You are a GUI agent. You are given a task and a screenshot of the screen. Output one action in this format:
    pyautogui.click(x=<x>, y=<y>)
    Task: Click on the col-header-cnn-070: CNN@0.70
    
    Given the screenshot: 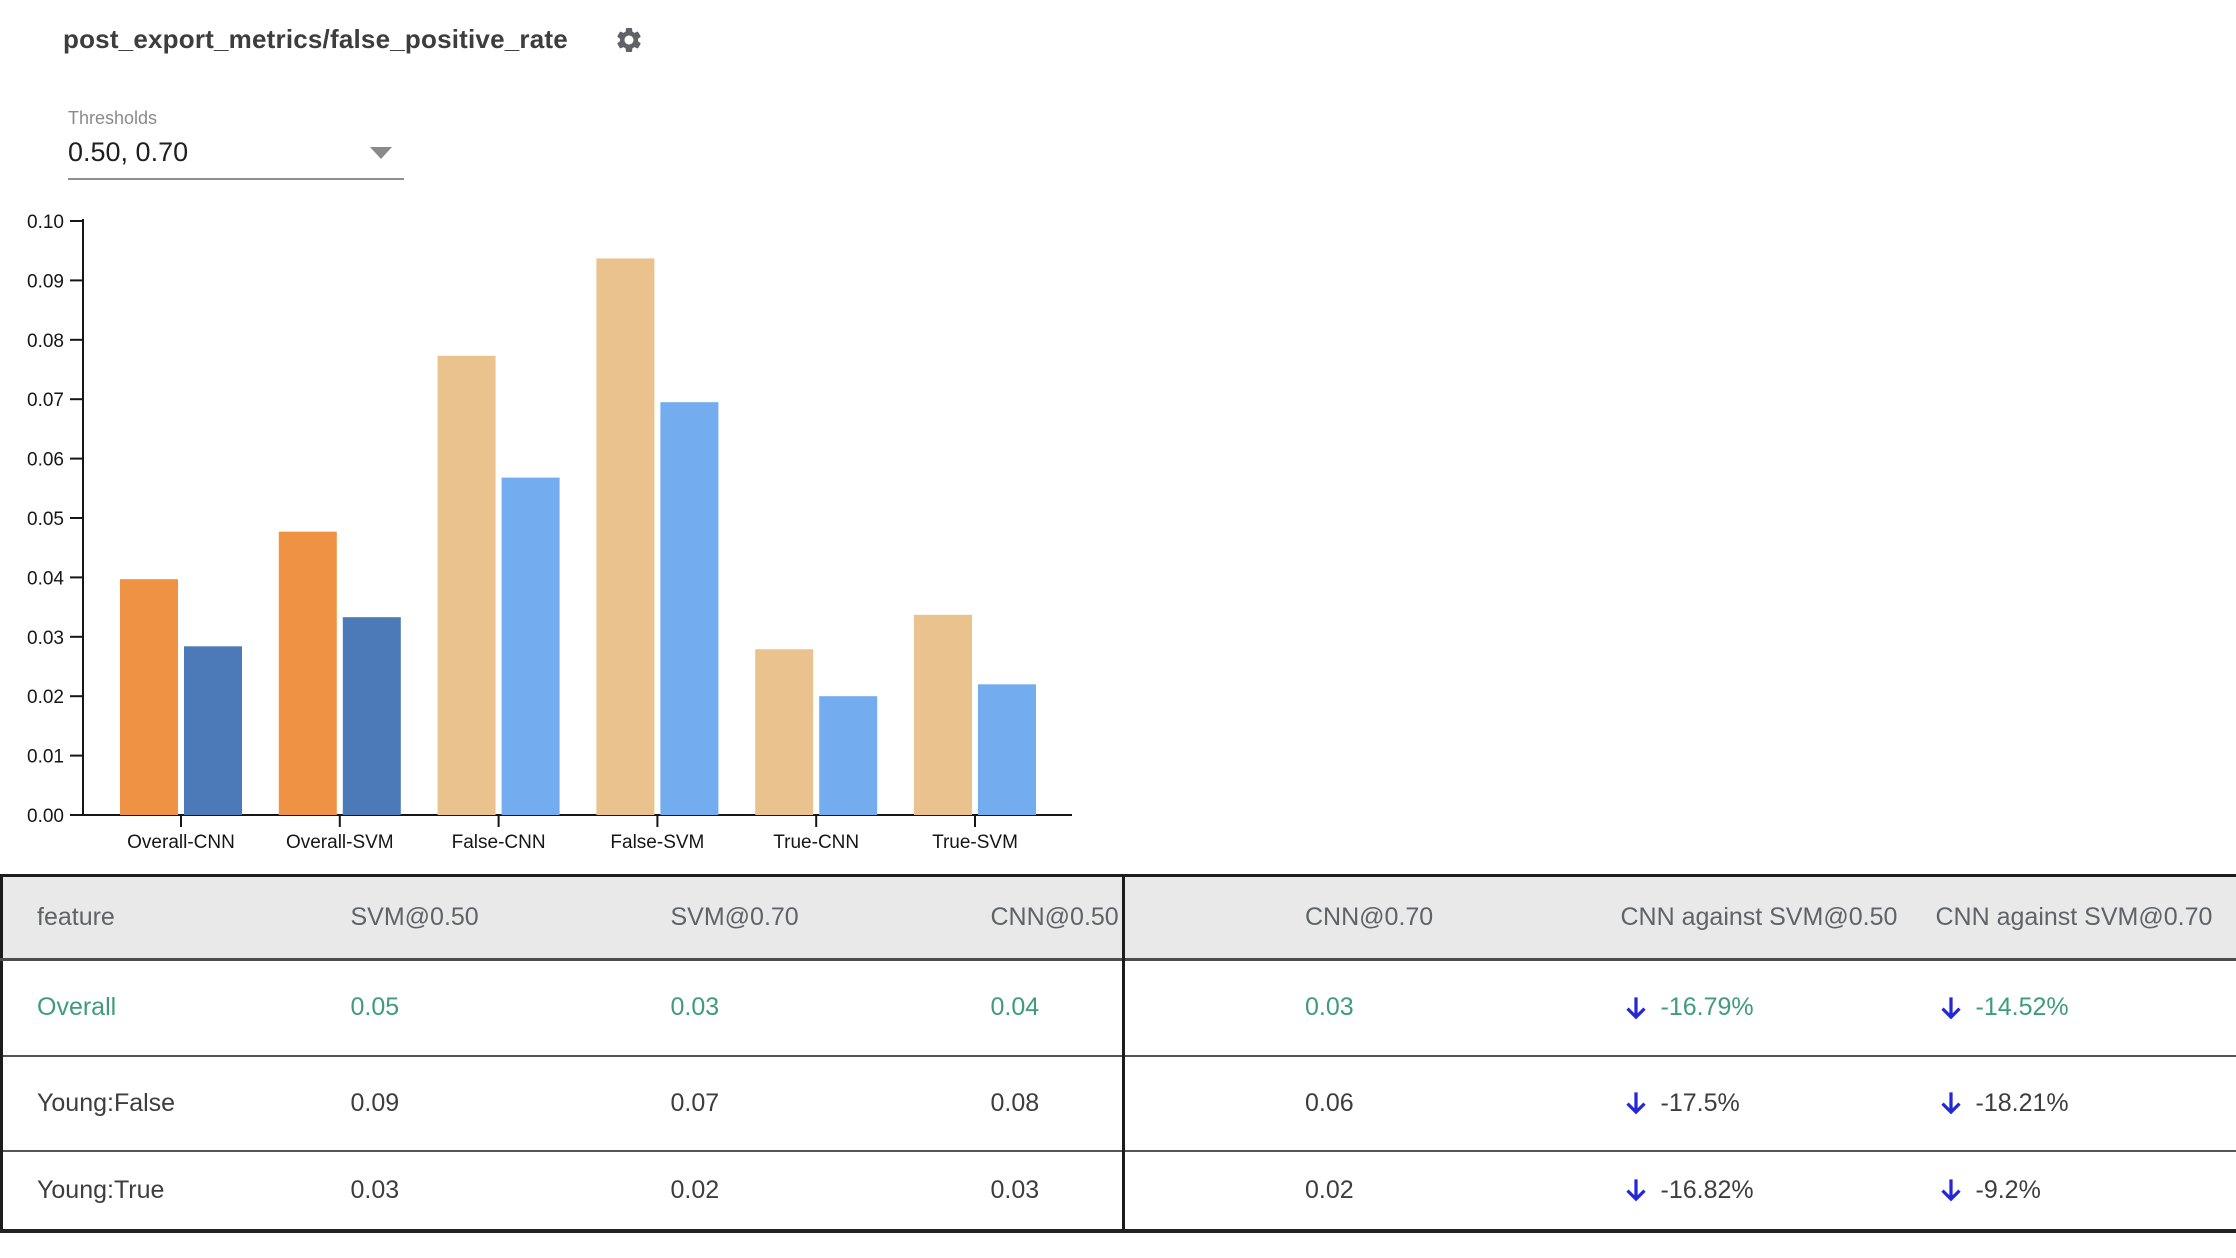 What is the action you would take?
    pyautogui.click(x=1369, y=917)
    